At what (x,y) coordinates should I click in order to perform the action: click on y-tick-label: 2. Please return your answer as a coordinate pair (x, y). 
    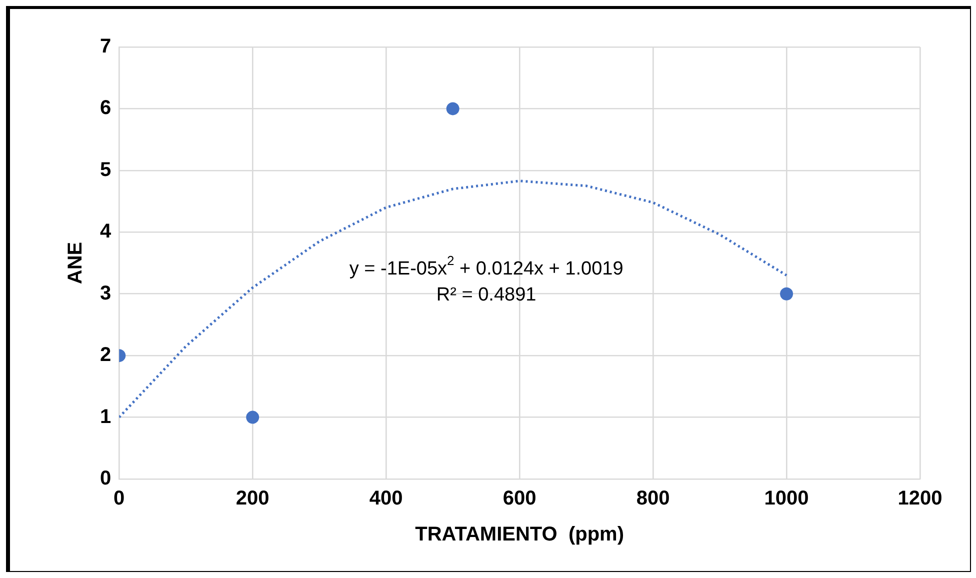
    Looking at the image, I should click on (106, 355).